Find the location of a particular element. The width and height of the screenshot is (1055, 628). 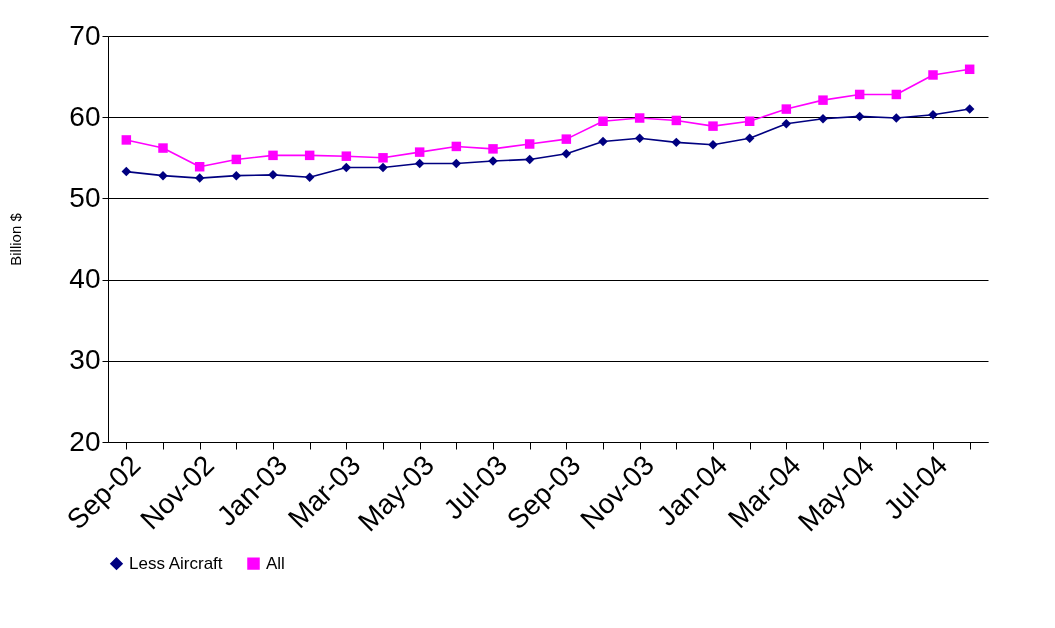

y-tick-label: 50 is located at coordinates (85, 197).